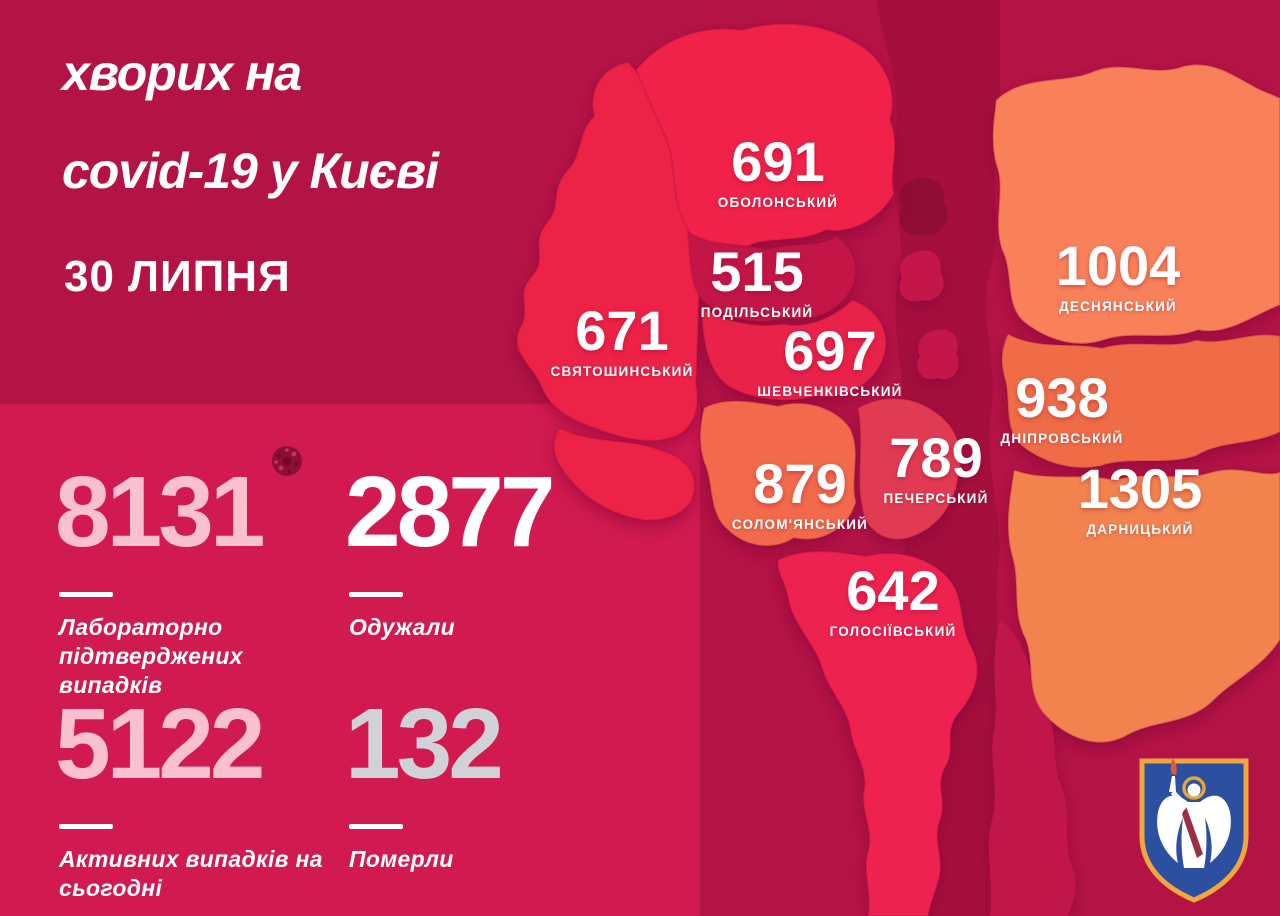  I want to click on district-label-pecherskyi: 789 ПЕЧЕРСЬКИЙ, so click(936, 466).